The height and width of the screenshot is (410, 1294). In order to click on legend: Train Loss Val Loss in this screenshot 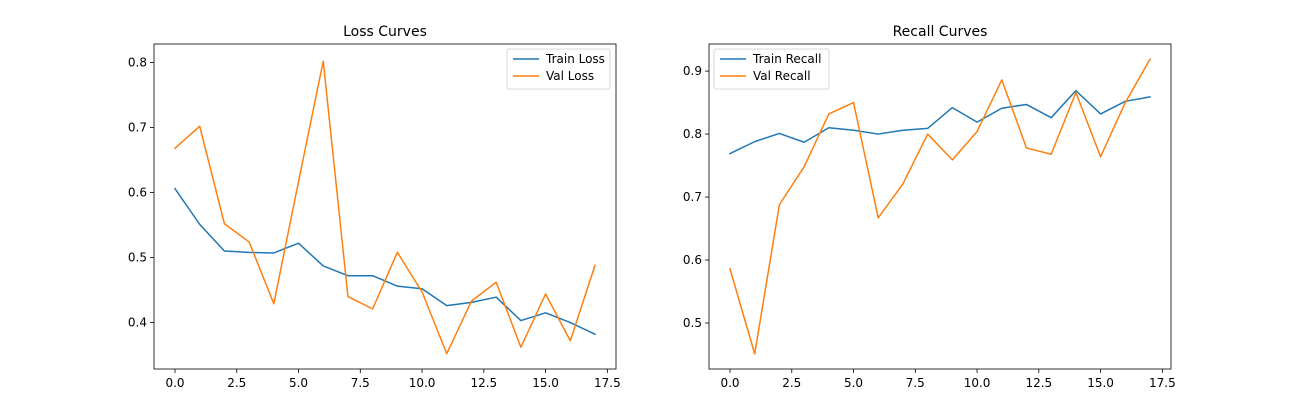, I will do `click(558, 69)`.